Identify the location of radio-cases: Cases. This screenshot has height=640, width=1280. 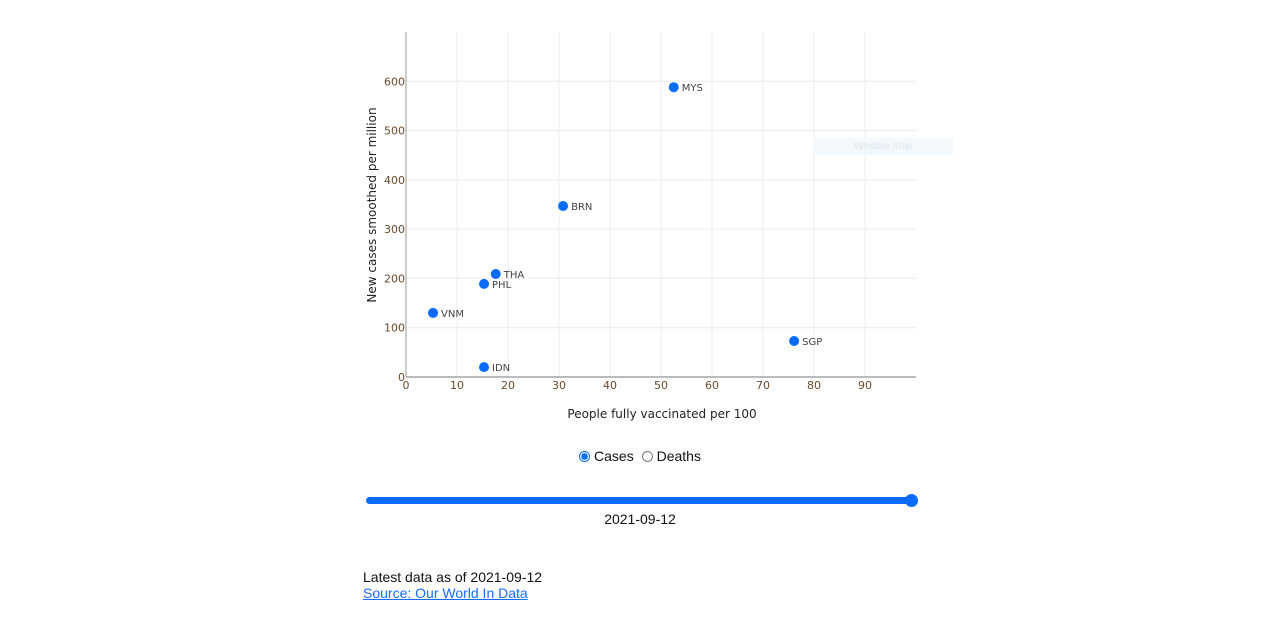
(606, 456).